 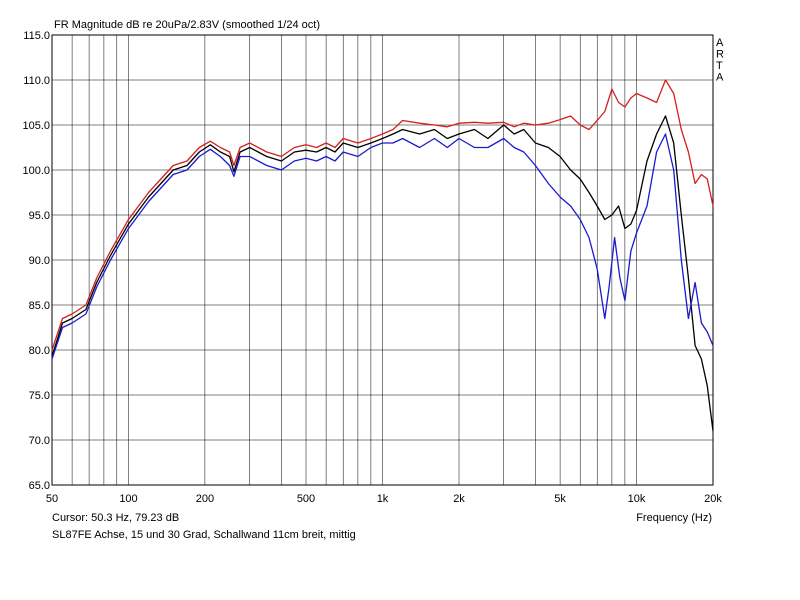 I want to click on x-tick-label: 200, so click(x=205, y=499).